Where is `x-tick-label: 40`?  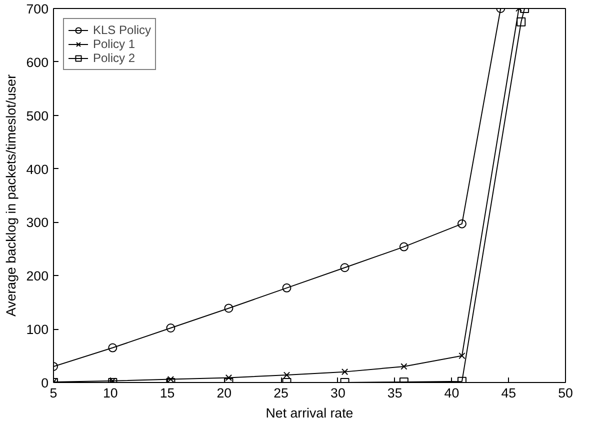
x-tick-label: 40 is located at coordinates (452, 393).